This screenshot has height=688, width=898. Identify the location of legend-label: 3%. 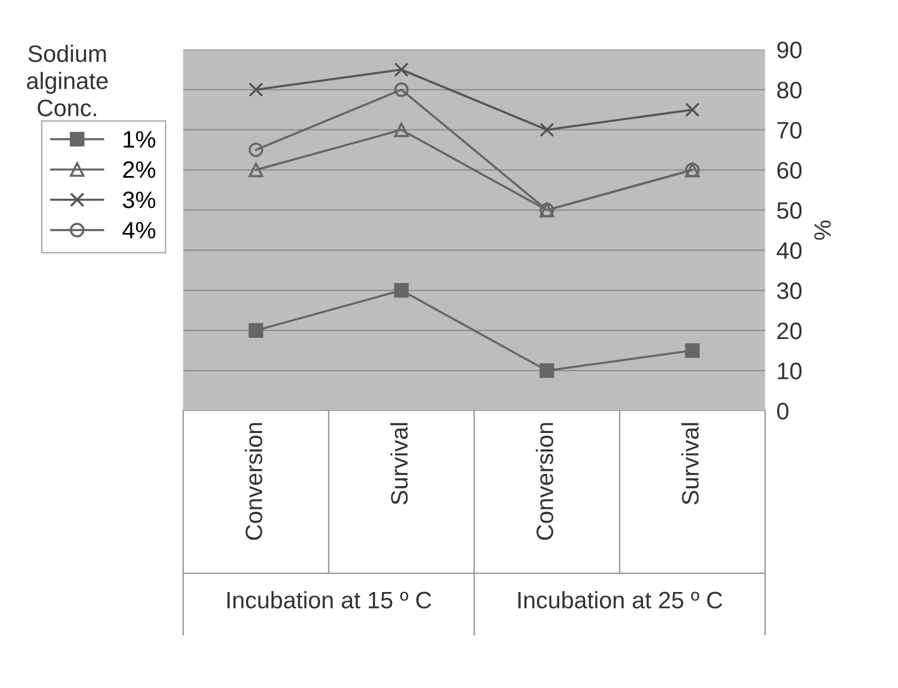
(139, 200).